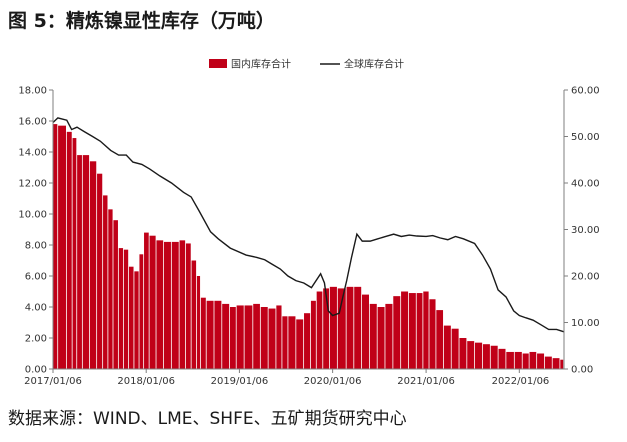  I want to click on y-left-tick-label: 16.00, so click(32, 122).